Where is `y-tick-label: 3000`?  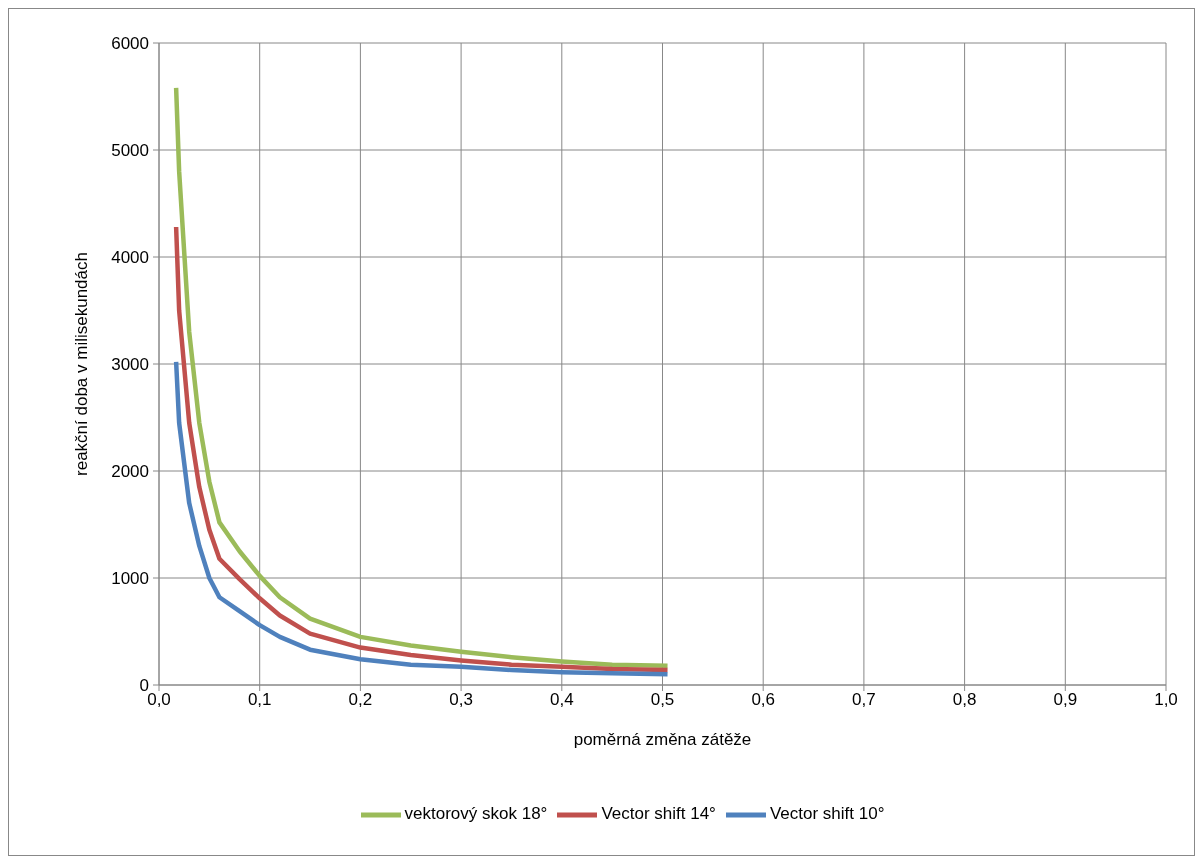 y-tick-label: 3000 is located at coordinates (130, 364).